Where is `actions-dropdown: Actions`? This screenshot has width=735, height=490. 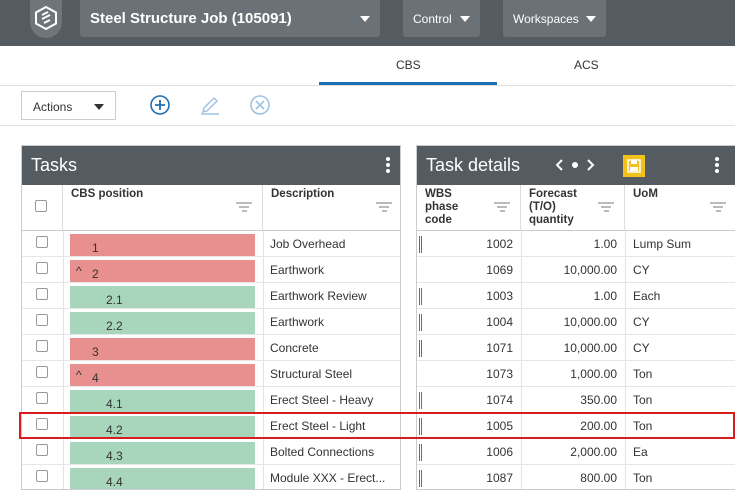
actions-dropdown: Actions is located at coordinates (68, 105).